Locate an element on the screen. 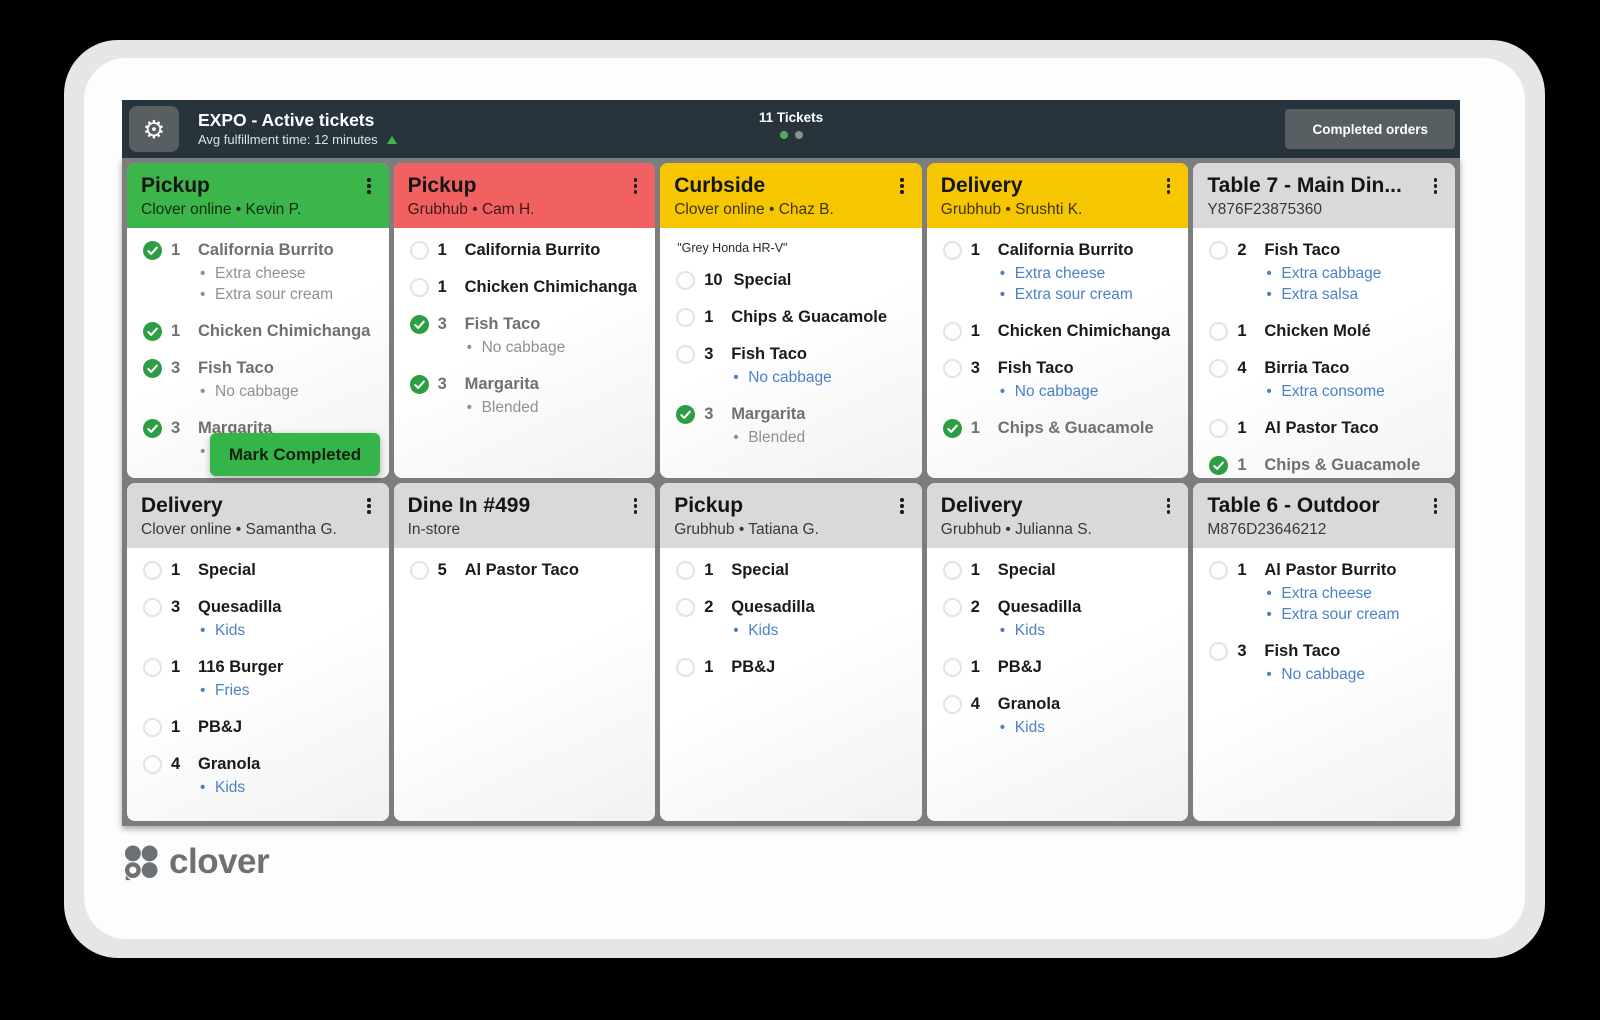 This screenshot has width=1600, height=1020. order-item: 1 Chicken Molé is located at coordinates (1326, 331).